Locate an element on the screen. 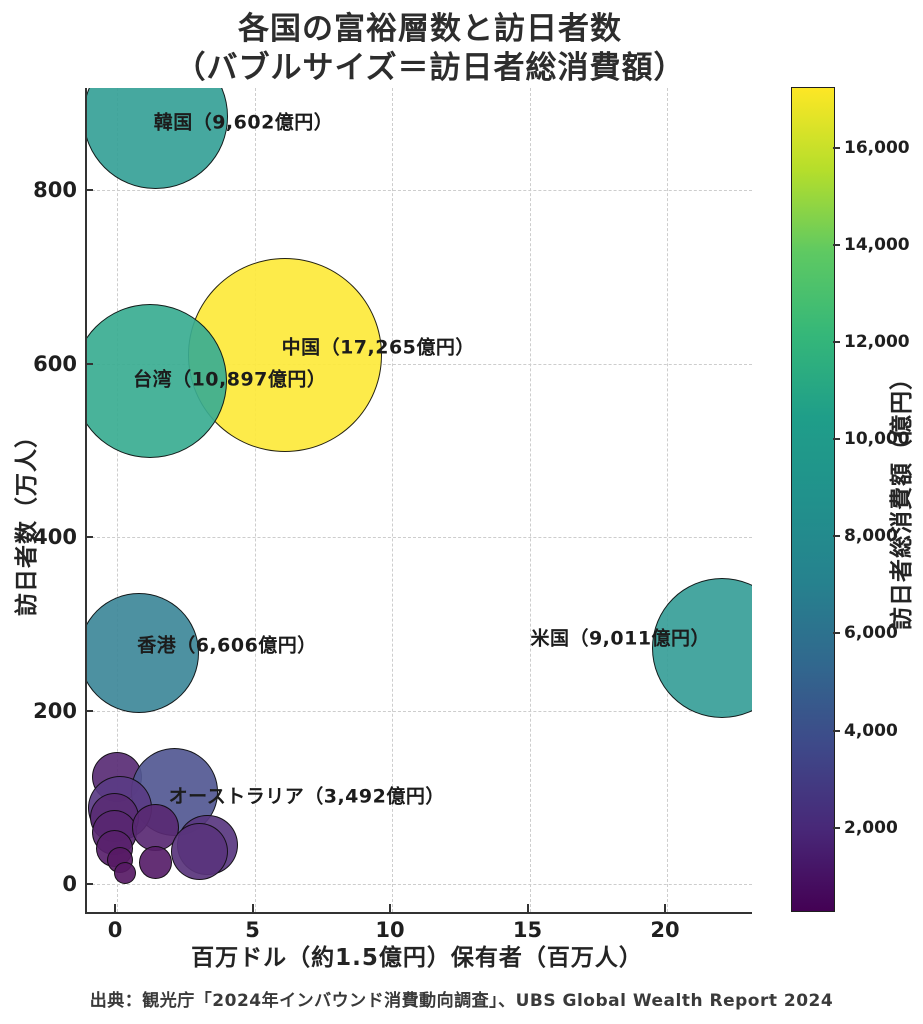 The width and height of the screenshot is (923, 1024). x-tick-label: 15 is located at coordinates (527, 930).